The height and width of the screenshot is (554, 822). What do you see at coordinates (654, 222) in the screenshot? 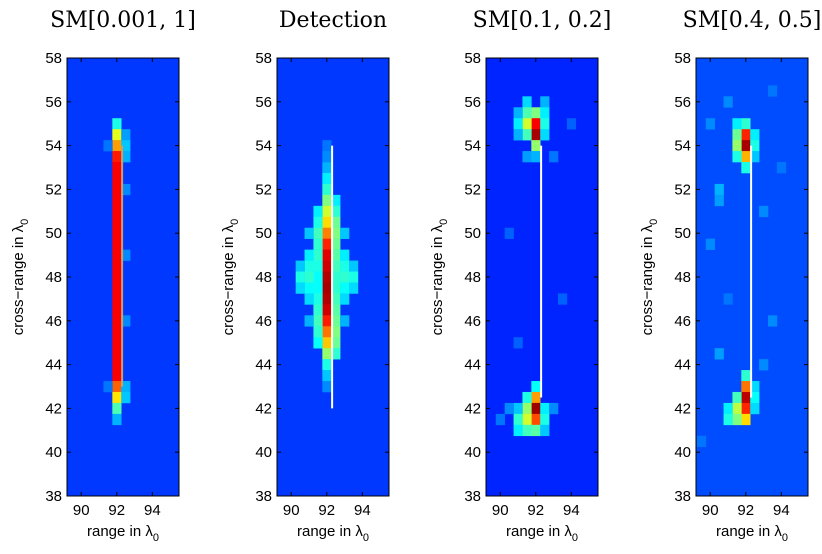
I see `y-axis-label-subscript: 0` at bounding box center [654, 222].